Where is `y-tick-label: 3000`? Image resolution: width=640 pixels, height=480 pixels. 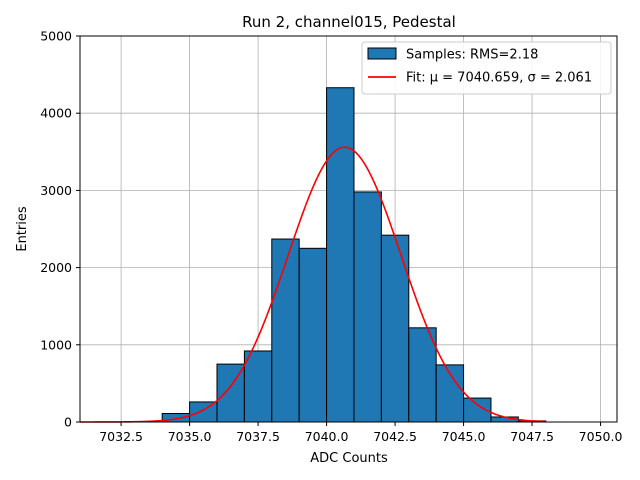
y-tick-label: 3000 is located at coordinates (56, 190).